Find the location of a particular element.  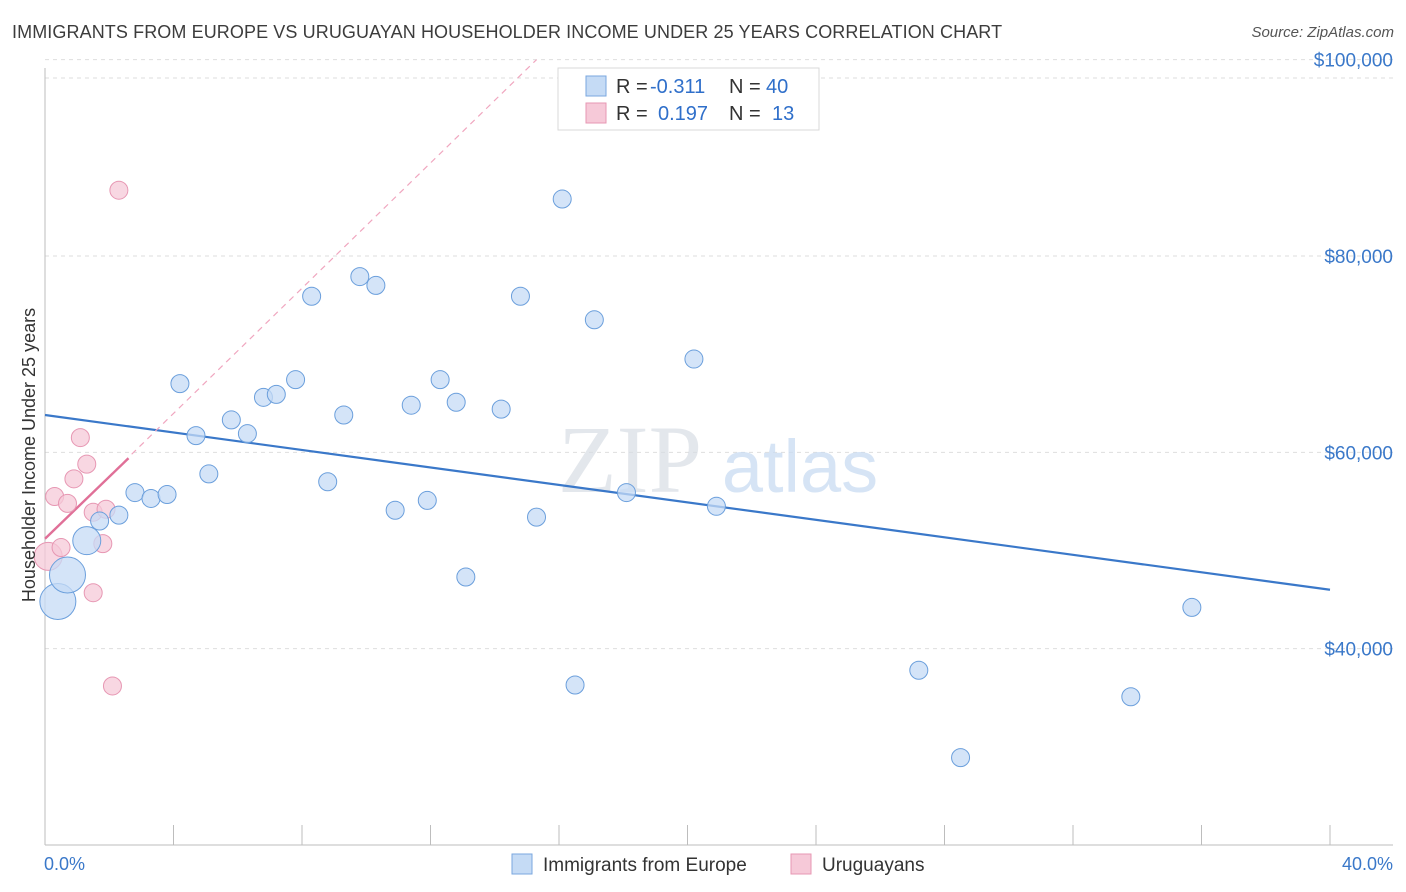

legend-n-label-1: N = is located at coordinates (745, 87).